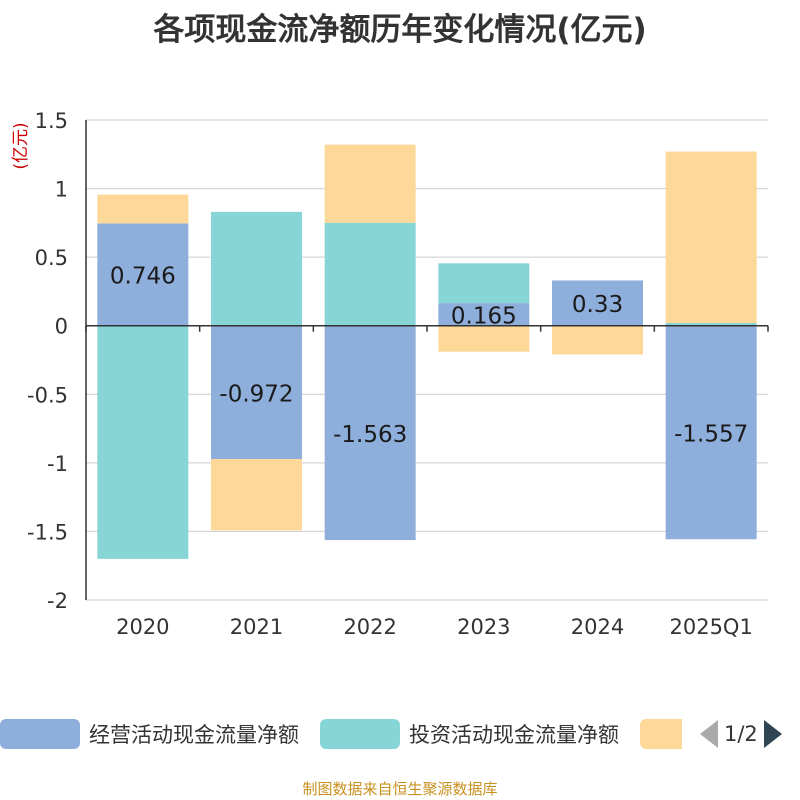 The image size is (800, 800). Describe the element at coordinates (21, 145) in the screenshot. I see `y-axis-unit-label: (亿元)` at that location.